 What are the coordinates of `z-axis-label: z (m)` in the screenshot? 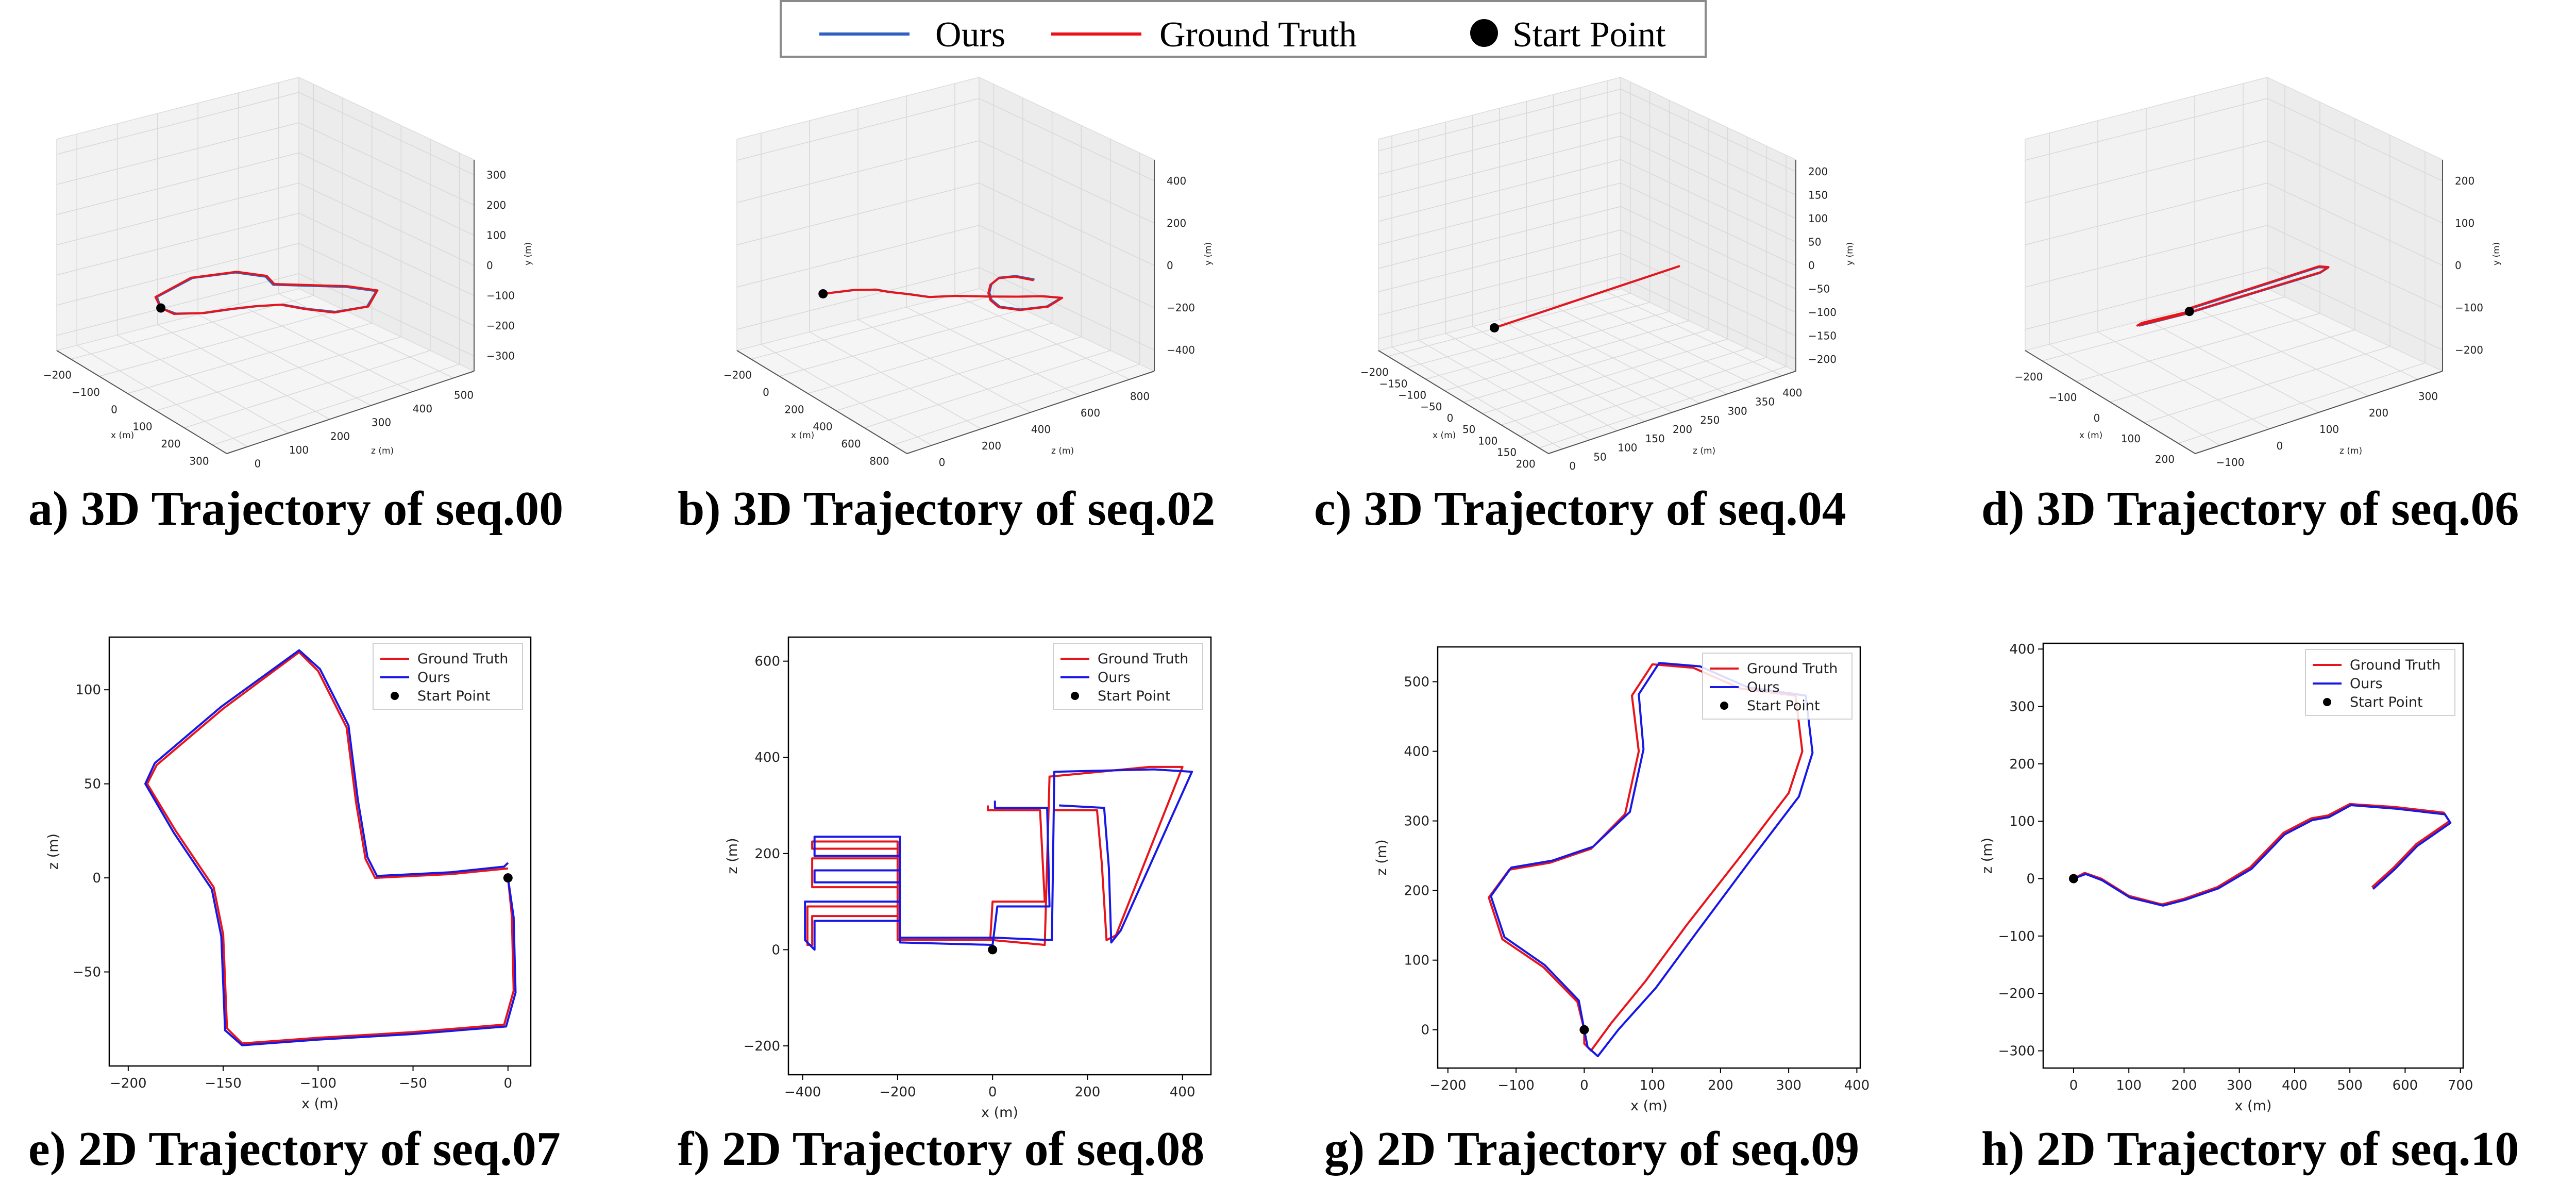 It's located at (2350, 451).